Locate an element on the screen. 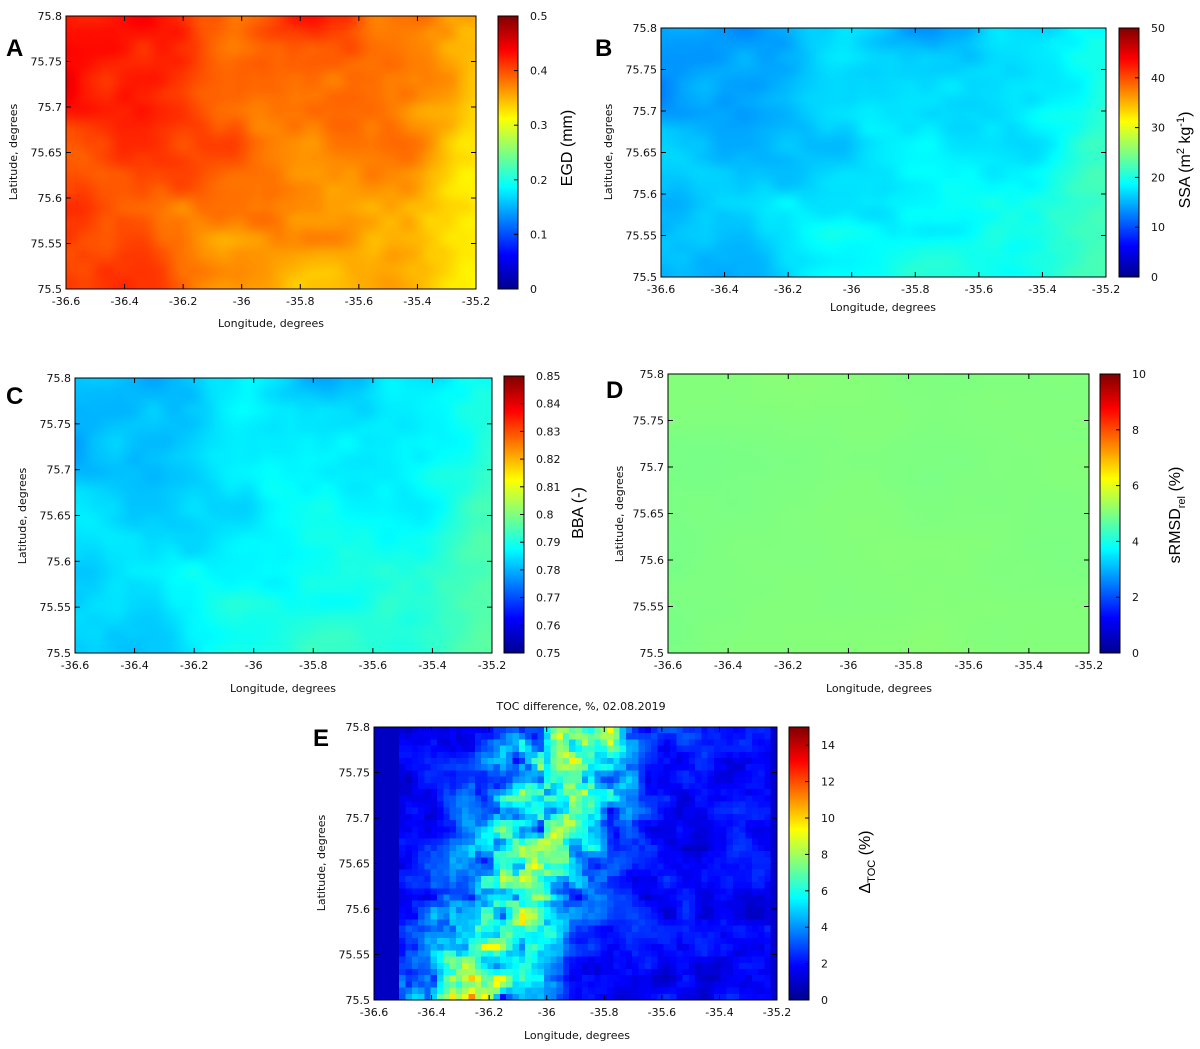 The image size is (1200, 1049). colorbar-label-d-part1: sRMSD is located at coordinates (1175, 535).